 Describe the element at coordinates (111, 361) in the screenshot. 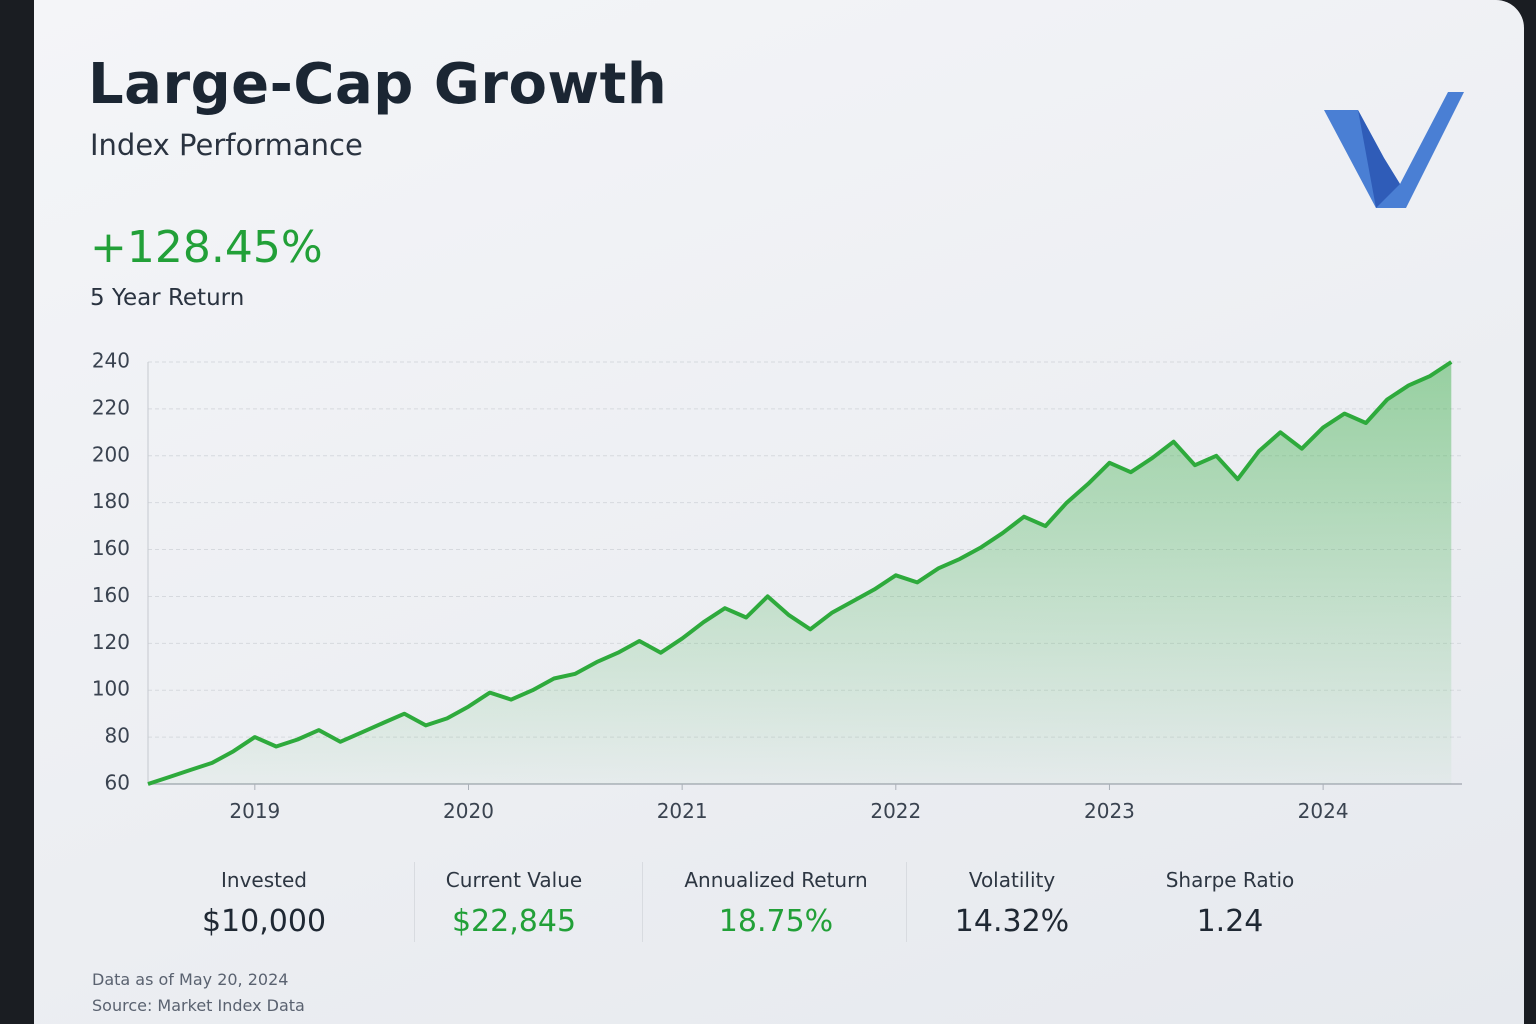

I see `y-tick-label: 240` at that location.